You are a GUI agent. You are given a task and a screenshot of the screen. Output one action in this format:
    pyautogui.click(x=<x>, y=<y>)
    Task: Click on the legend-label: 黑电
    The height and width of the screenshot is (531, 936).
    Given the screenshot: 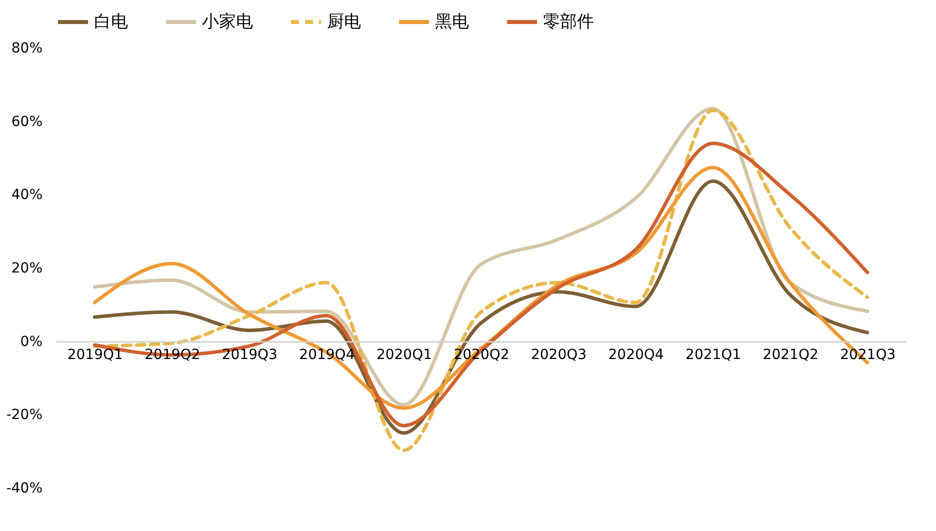 What is the action you would take?
    pyautogui.click(x=452, y=22)
    